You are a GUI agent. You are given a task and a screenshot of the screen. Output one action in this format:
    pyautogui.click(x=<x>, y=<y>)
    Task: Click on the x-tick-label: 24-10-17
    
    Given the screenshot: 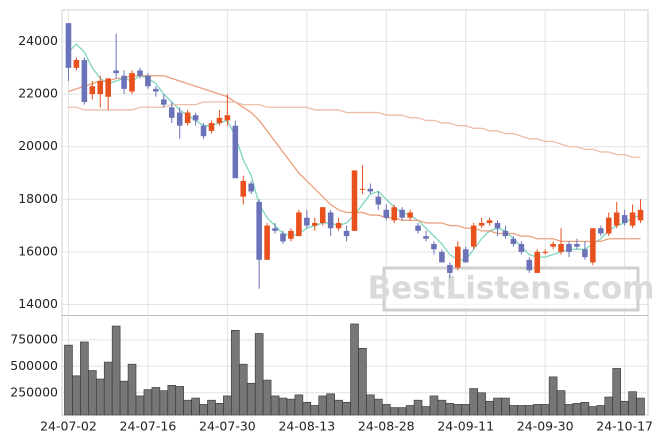 What is the action you would take?
    pyautogui.click(x=624, y=426)
    